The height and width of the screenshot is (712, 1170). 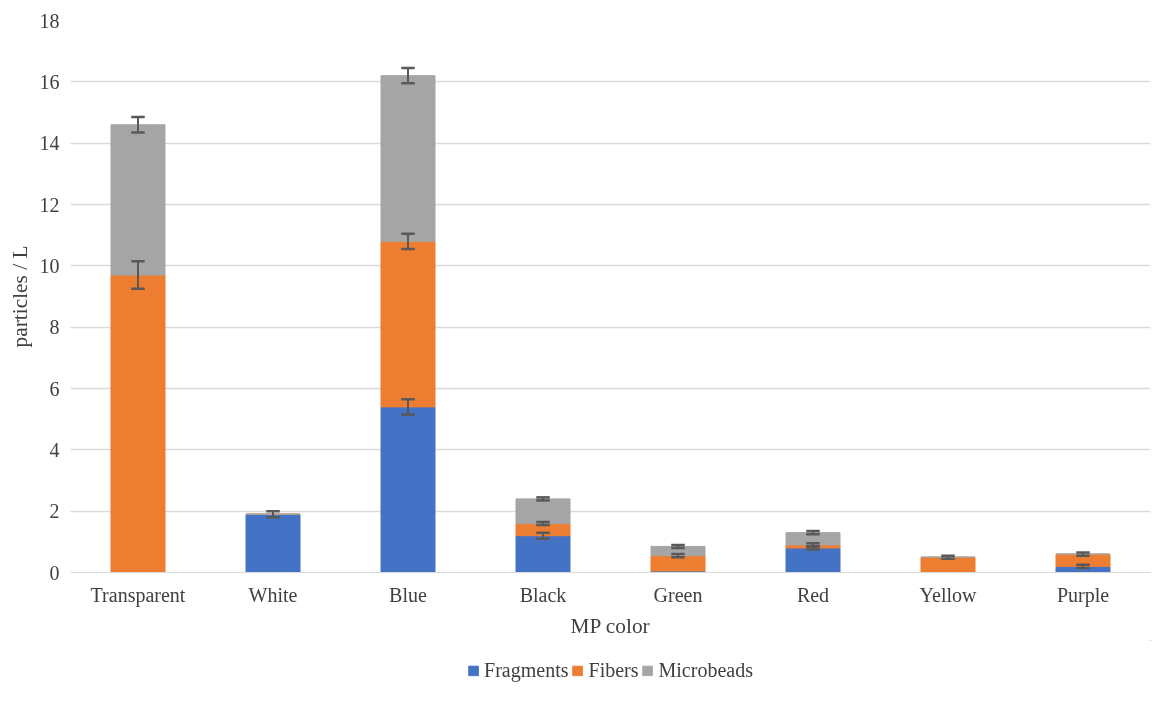 What do you see at coordinates (408, 594) in the screenshot?
I see `x-tick-label: Blue` at bounding box center [408, 594].